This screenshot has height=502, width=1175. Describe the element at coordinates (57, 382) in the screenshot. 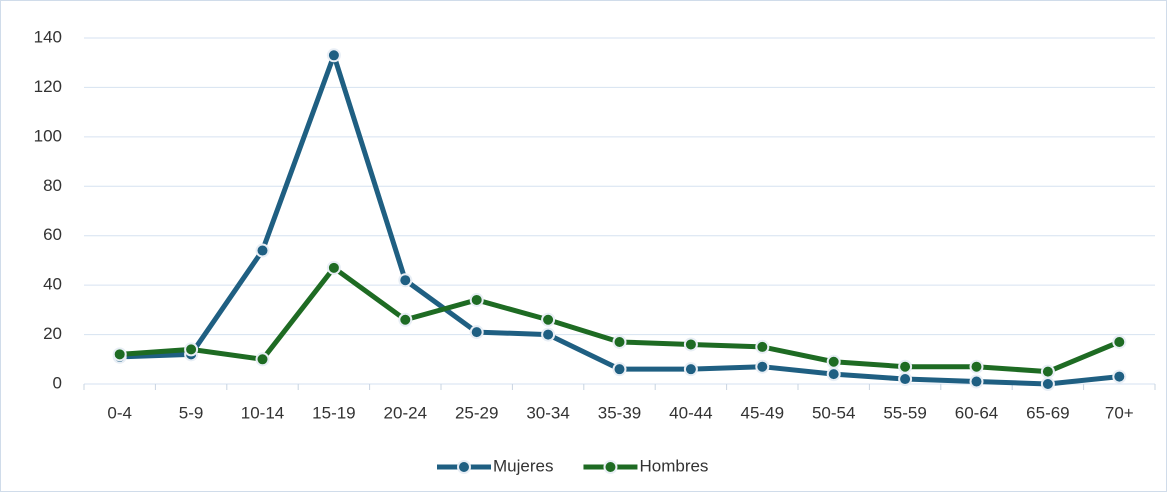

I see `y-tick-label: 0` at that location.